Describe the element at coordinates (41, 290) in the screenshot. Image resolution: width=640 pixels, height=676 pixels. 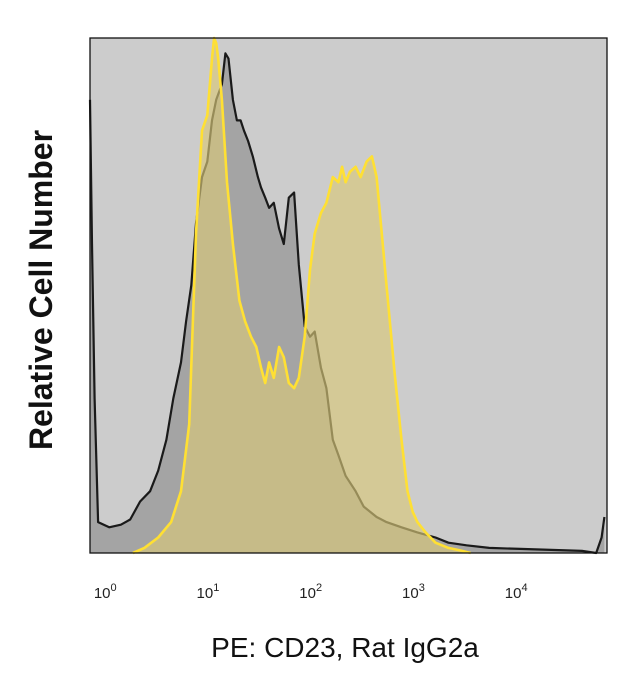
I see `y-axis-title: Relative Cell Number` at that location.